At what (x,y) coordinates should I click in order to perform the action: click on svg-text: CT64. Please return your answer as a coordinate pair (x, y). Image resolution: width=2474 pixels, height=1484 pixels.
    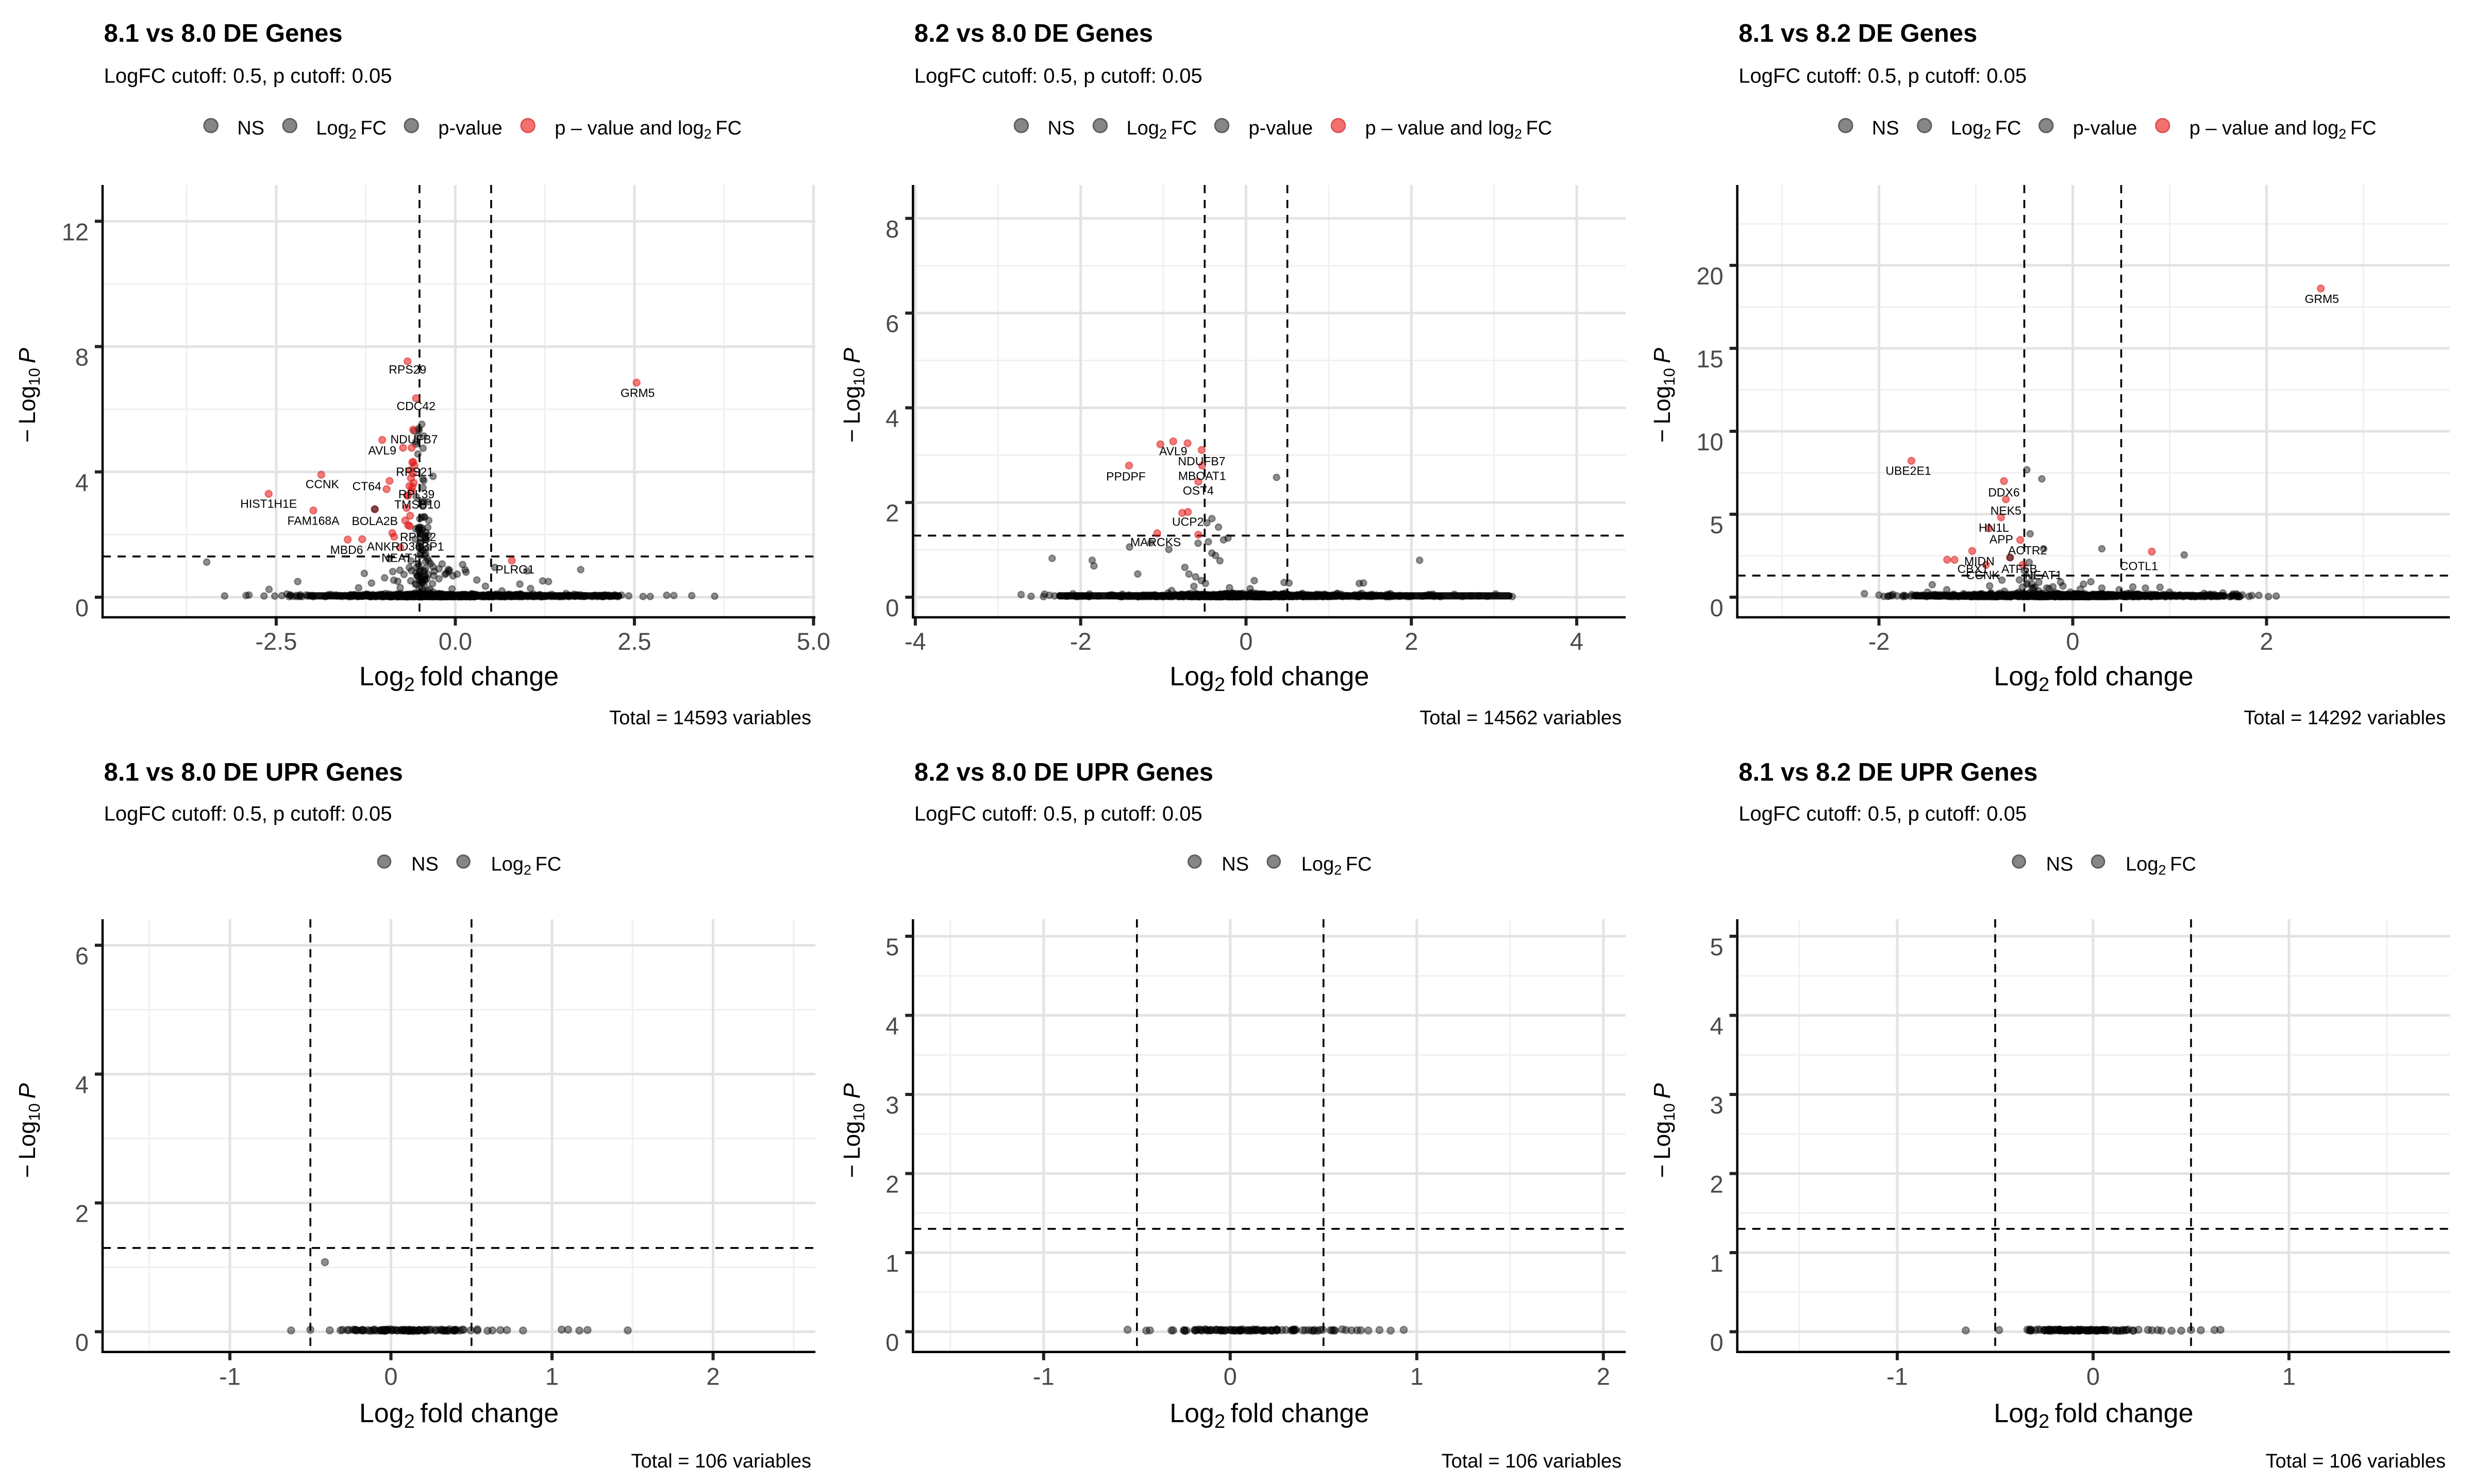
    Looking at the image, I should click on (367, 486).